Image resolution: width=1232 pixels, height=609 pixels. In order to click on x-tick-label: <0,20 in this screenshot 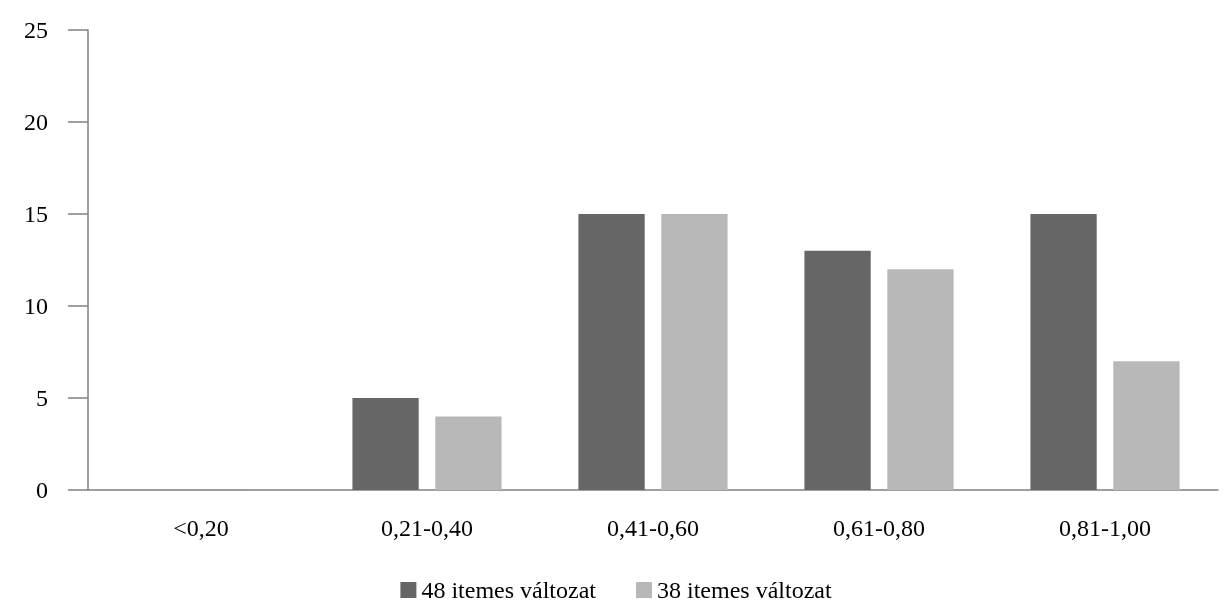, I will do `click(201, 528)`.